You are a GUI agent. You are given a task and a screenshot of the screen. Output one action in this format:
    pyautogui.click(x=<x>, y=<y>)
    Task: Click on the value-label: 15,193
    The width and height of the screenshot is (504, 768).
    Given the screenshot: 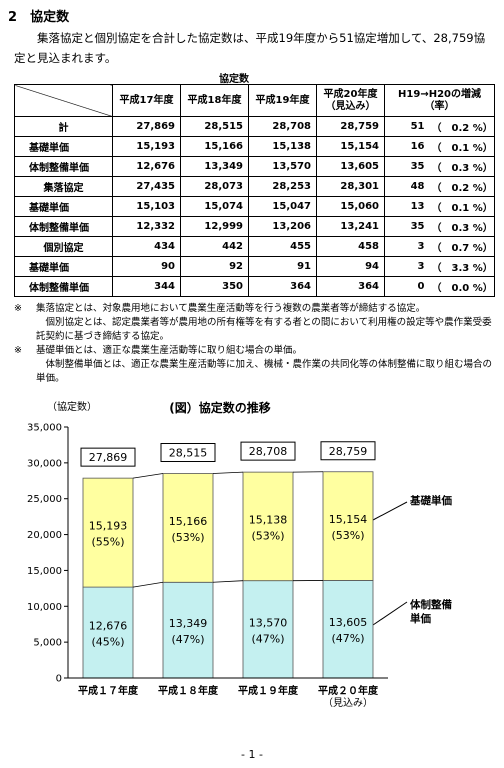 What is the action you would take?
    pyautogui.click(x=108, y=526)
    